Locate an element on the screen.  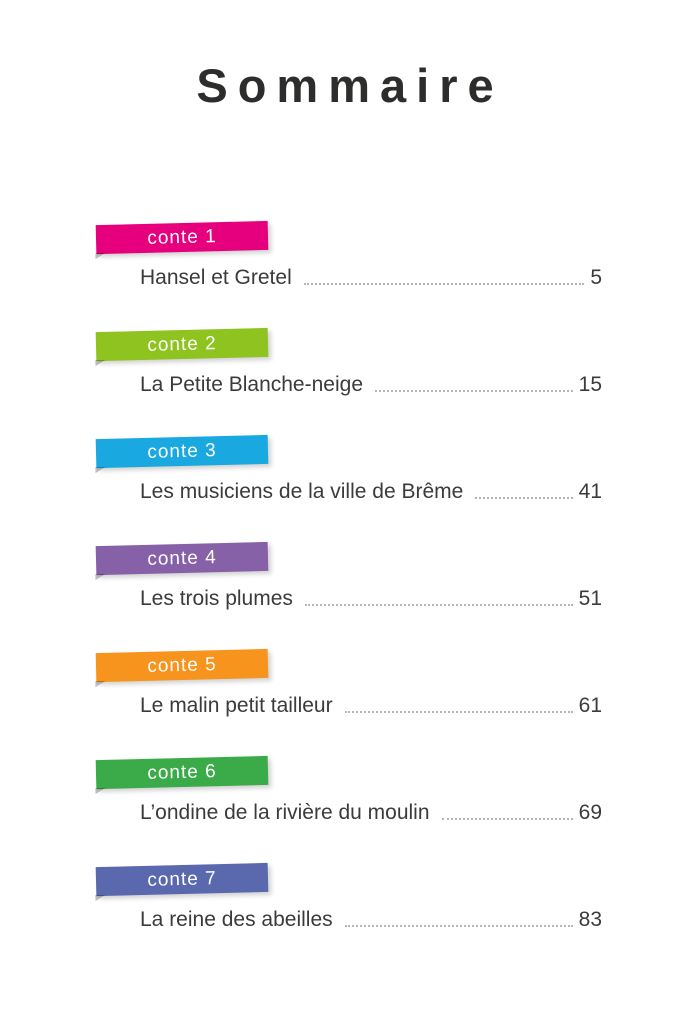
page-number: 15 is located at coordinates (590, 384).